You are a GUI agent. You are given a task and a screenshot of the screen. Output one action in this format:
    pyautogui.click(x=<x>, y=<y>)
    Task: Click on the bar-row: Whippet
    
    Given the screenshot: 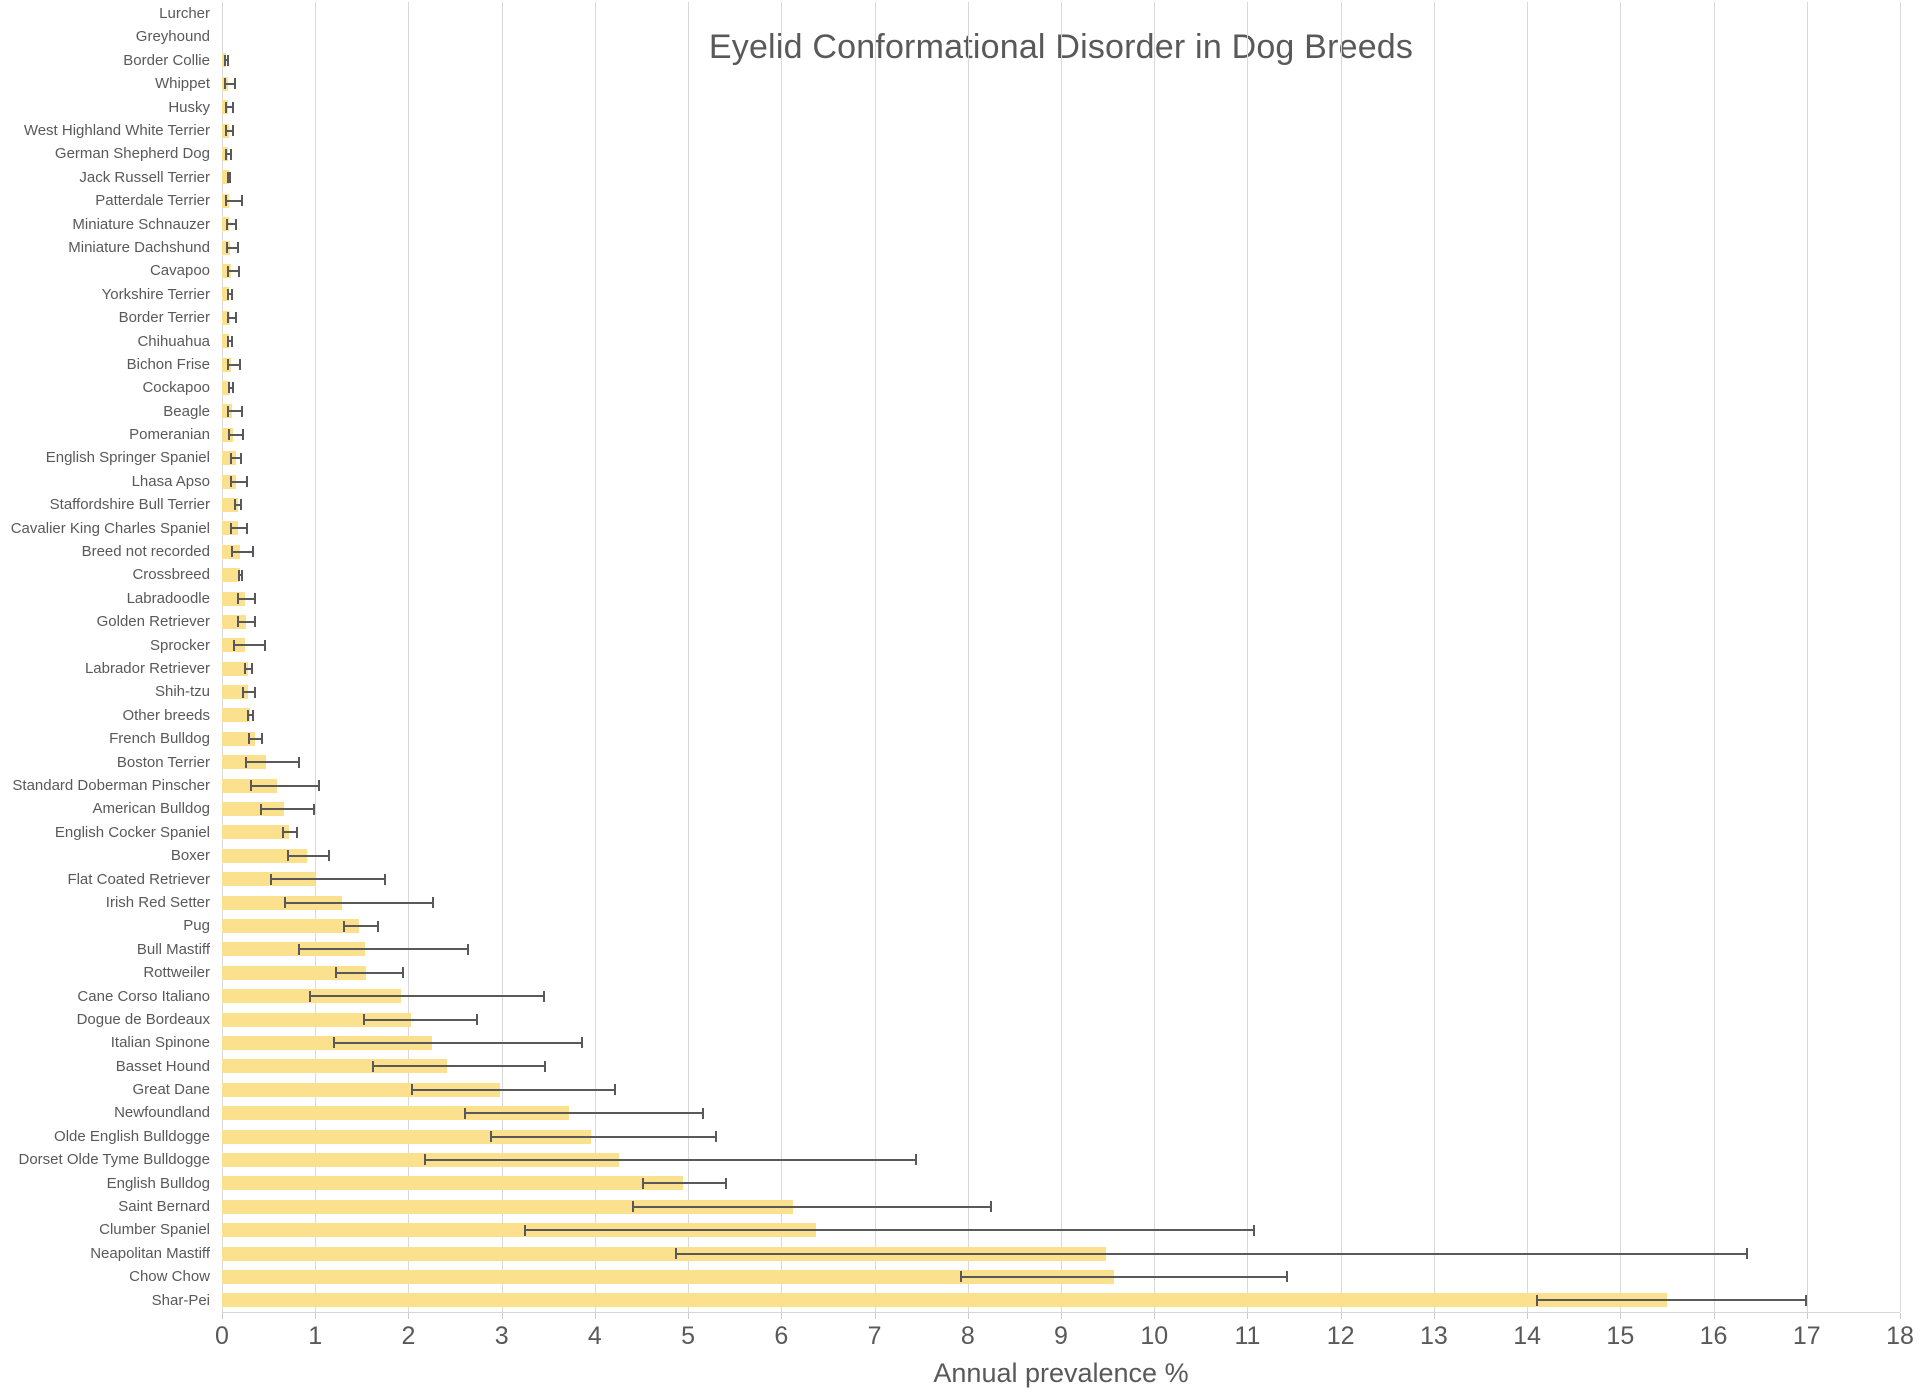 What is the action you would take?
    pyautogui.click(x=1027, y=83)
    